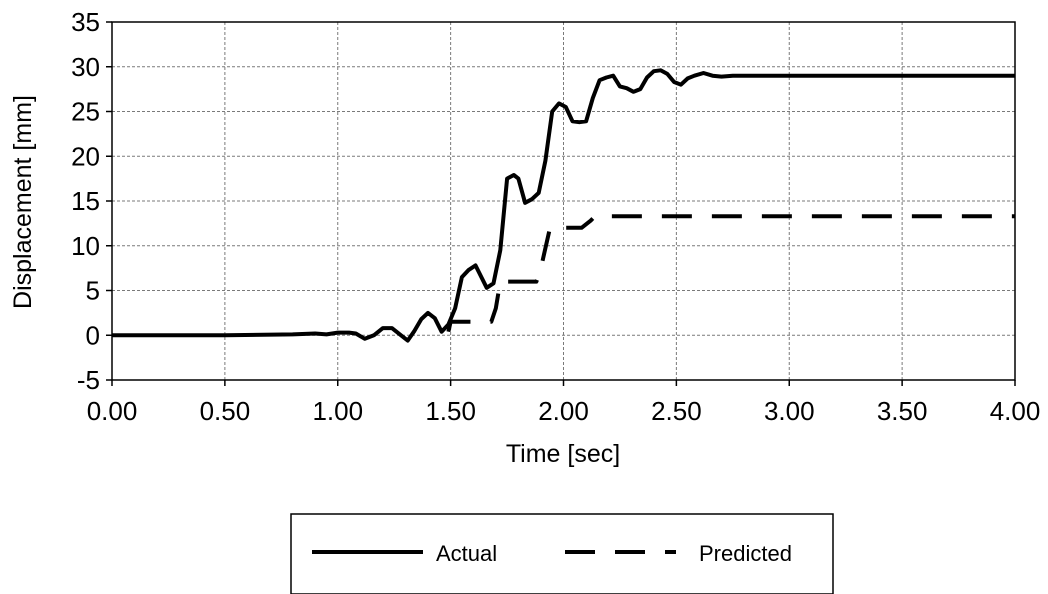 The width and height of the screenshot is (1048, 594). Describe the element at coordinates (85, 246) in the screenshot. I see `y-tick-label: 10` at that location.